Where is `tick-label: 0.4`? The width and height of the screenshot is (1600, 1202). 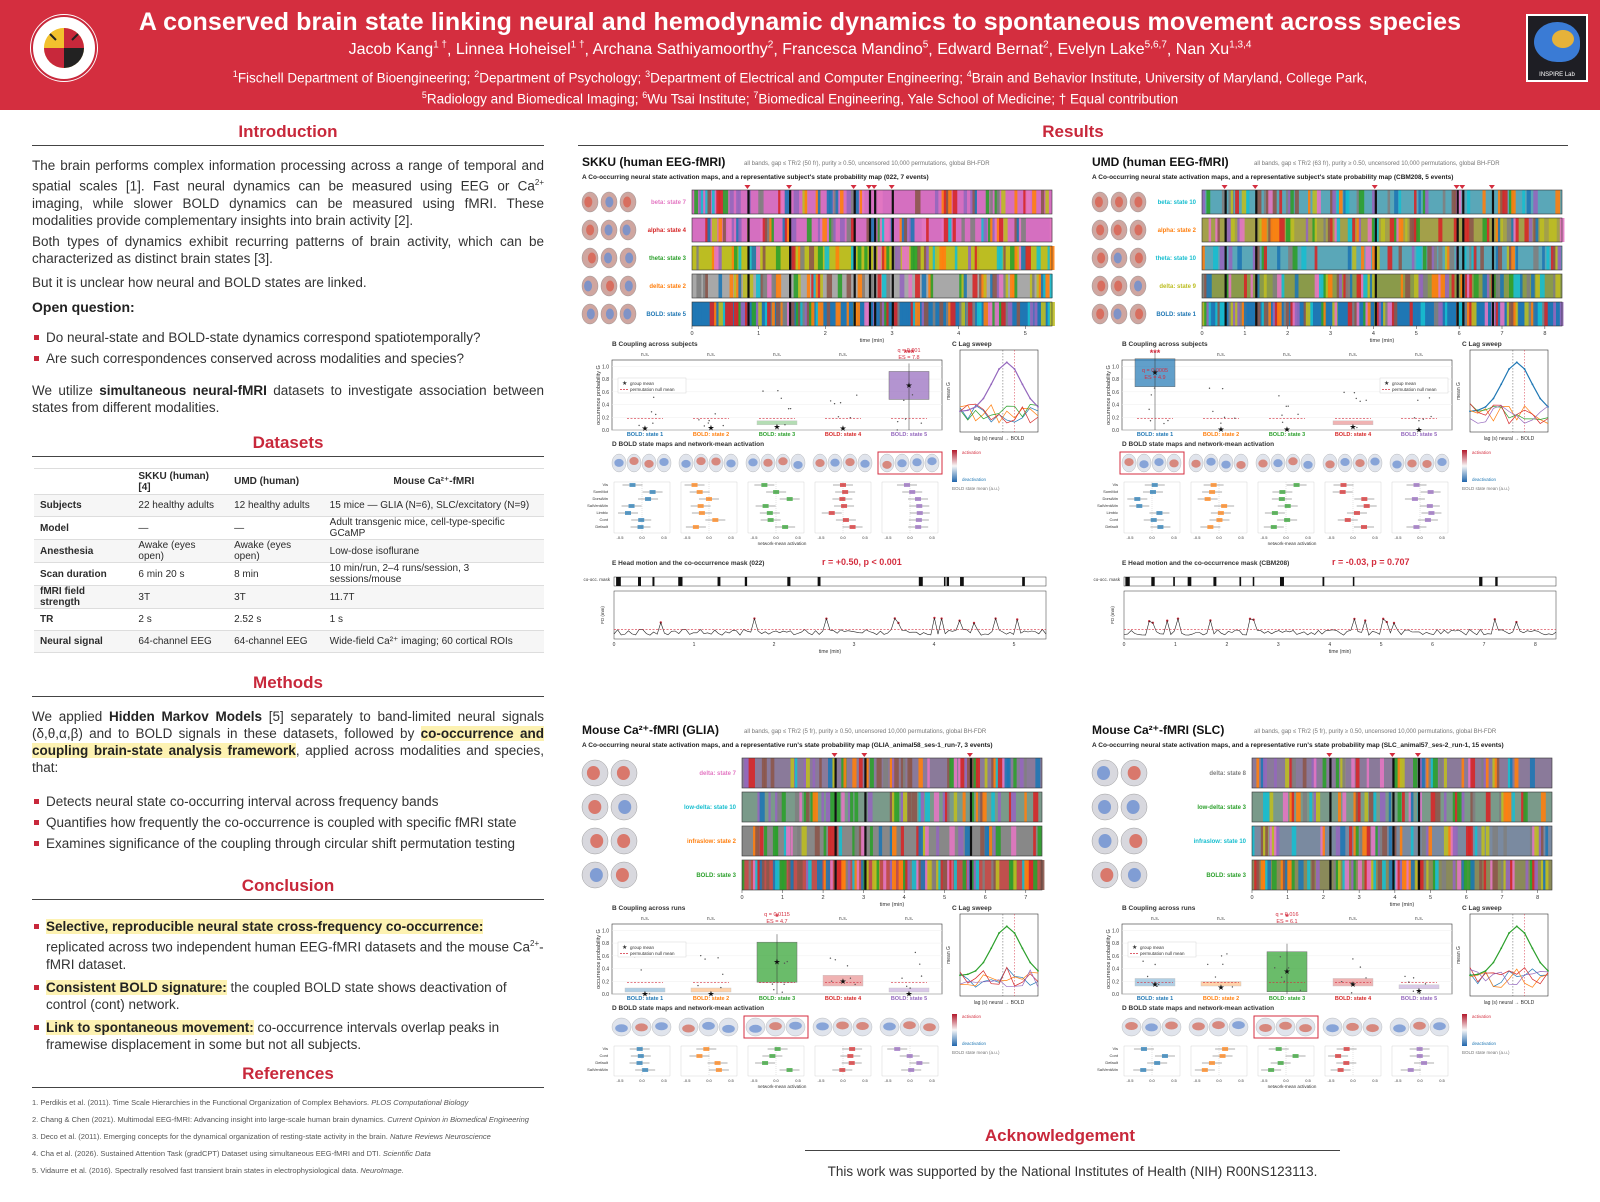
tick-label: 0.4 is located at coordinates (605, 406).